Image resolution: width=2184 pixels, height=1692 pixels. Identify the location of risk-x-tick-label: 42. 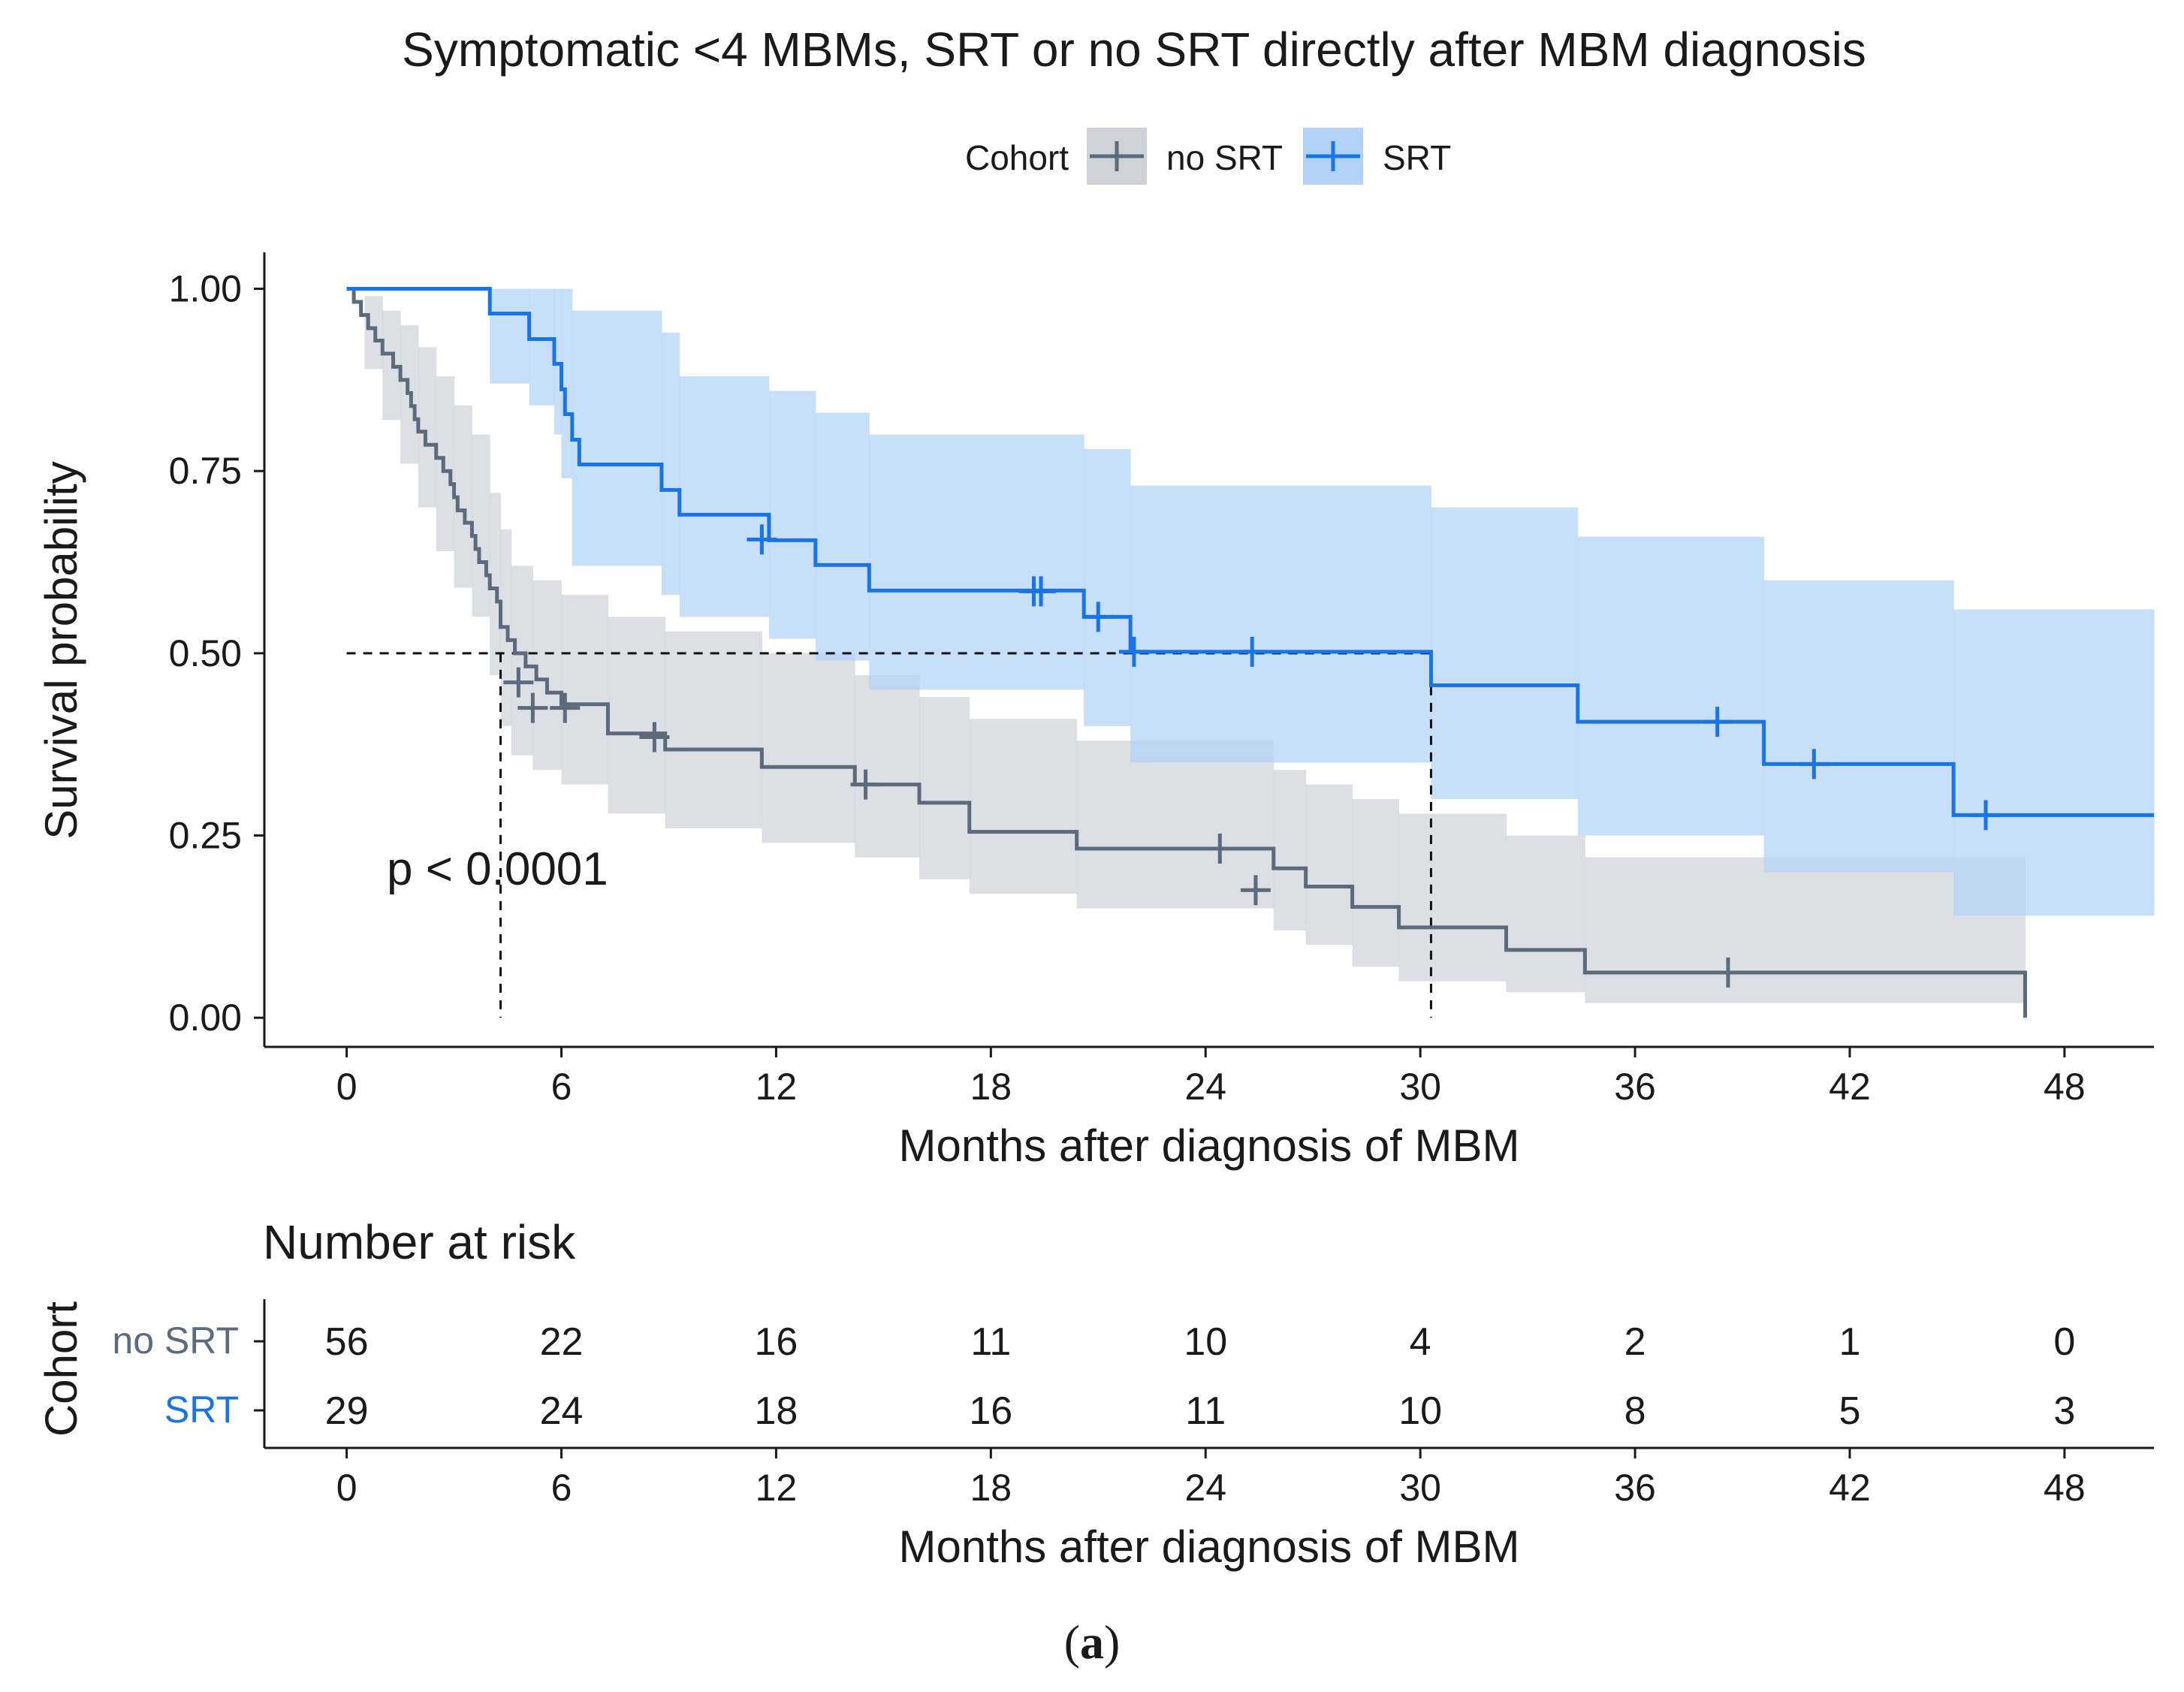
(1850, 1488).